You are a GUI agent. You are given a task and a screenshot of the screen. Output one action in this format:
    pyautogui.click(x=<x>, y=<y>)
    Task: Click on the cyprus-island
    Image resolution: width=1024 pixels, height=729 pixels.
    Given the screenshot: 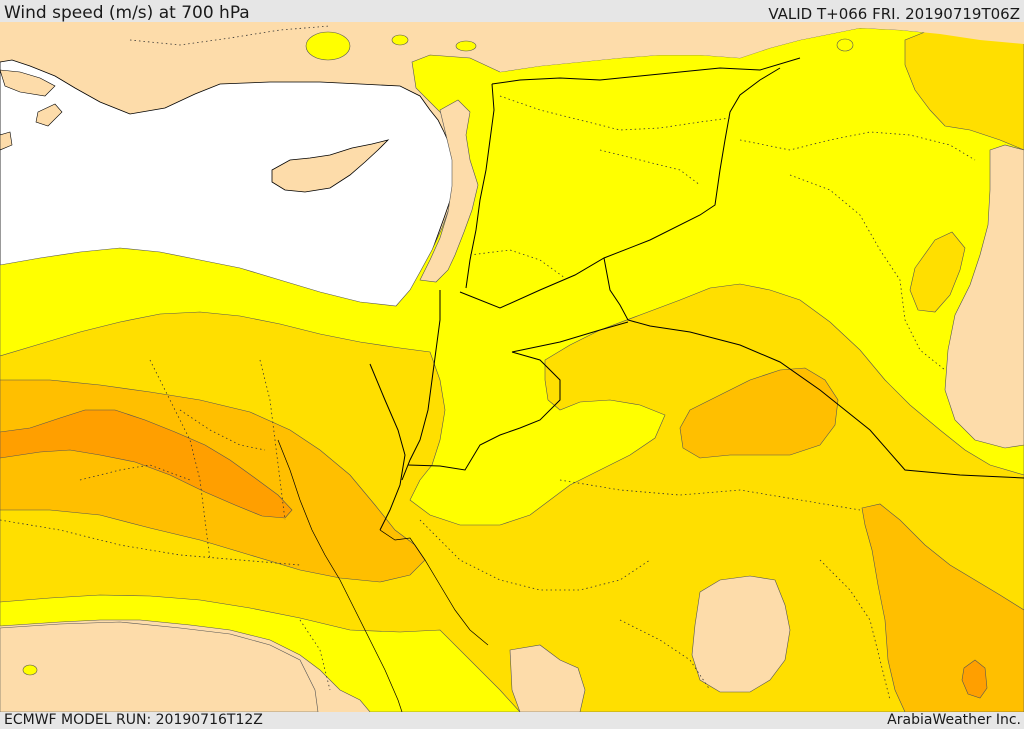 What is the action you would take?
    pyautogui.click(x=330, y=166)
    